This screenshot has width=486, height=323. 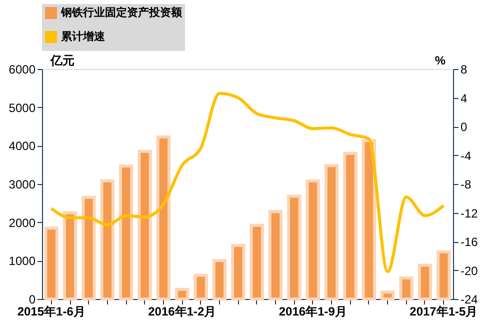 I want to click on y-tick-label: 2000, so click(x=22, y=223).